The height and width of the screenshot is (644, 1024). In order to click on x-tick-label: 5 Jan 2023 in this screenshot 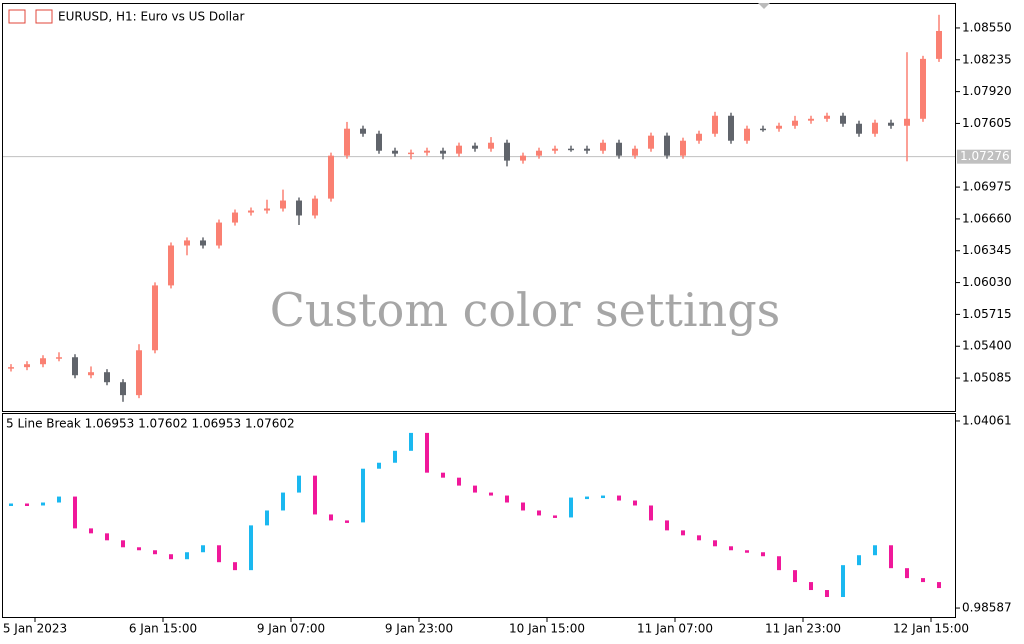, I will do `click(35, 629)`.